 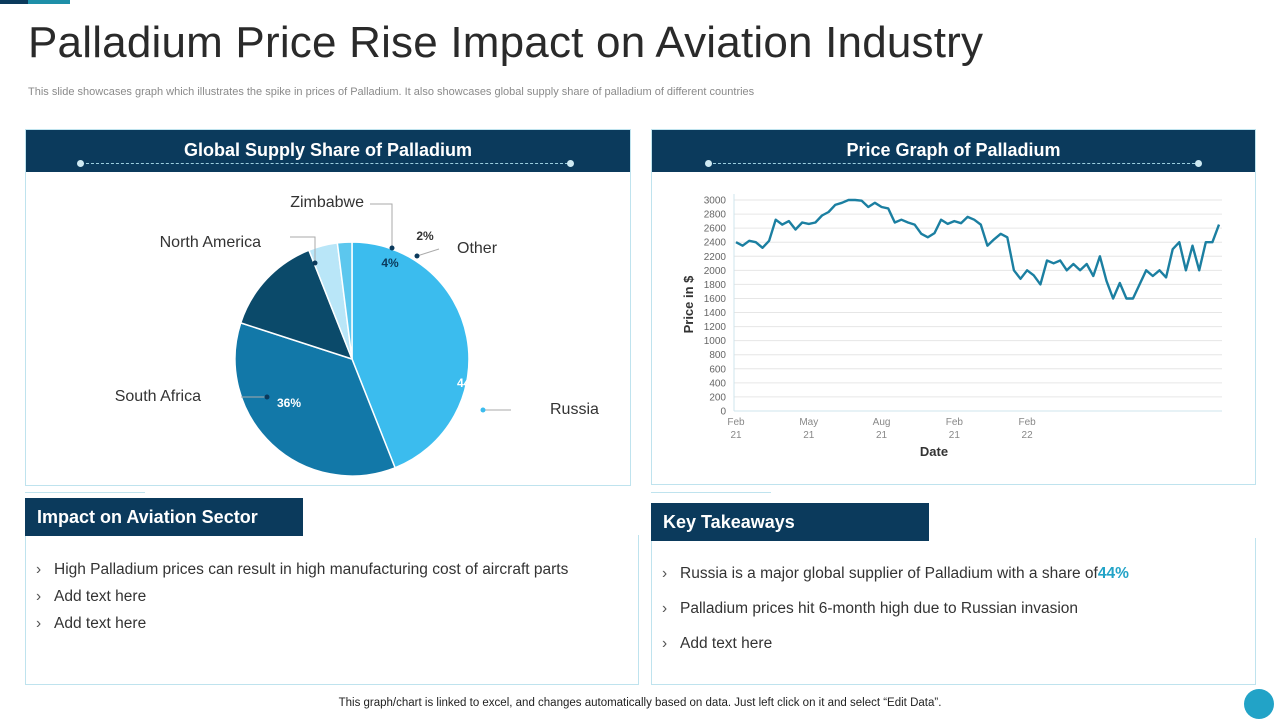 What do you see at coordinates (715, 257) in the screenshot?
I see `y-tick-label: 2200` at bounding box center [715, 257].